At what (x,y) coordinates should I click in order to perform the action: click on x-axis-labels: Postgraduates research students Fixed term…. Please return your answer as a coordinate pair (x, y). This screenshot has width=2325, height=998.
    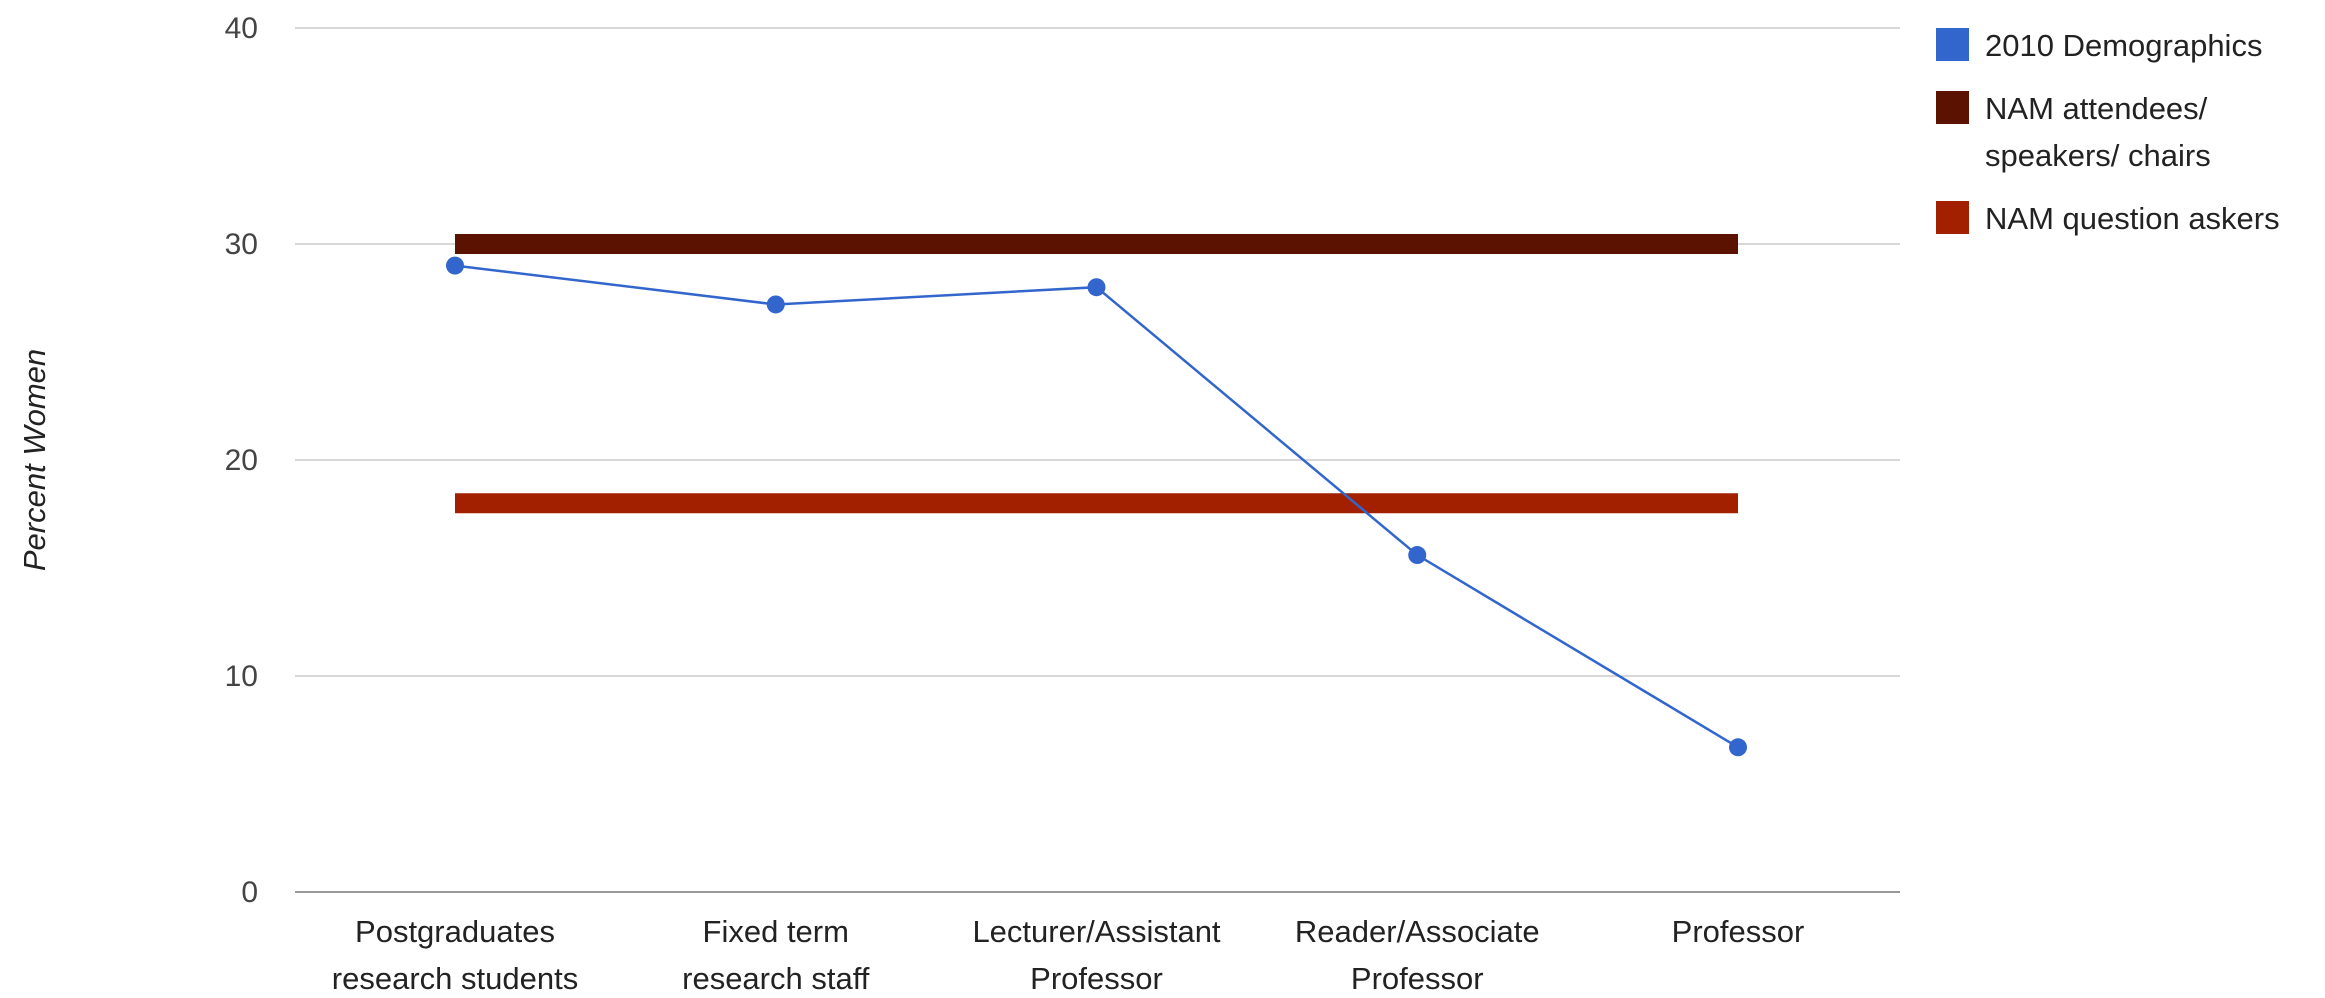
    Looking at the image, I should click on (1068, 955).